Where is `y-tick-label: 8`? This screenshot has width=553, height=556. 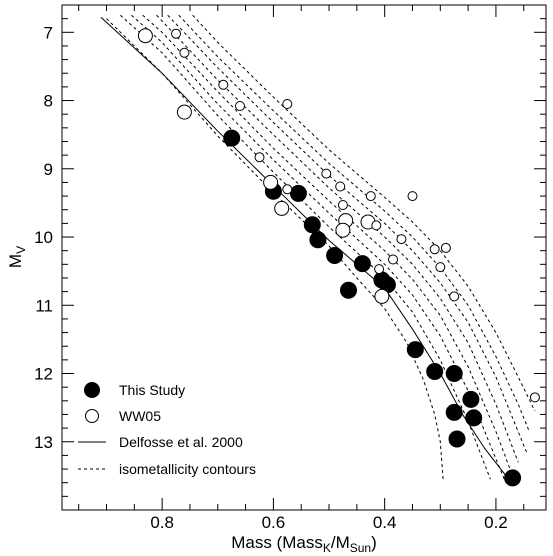 y-tick-label: 8 is located at coordinates (48, 101).